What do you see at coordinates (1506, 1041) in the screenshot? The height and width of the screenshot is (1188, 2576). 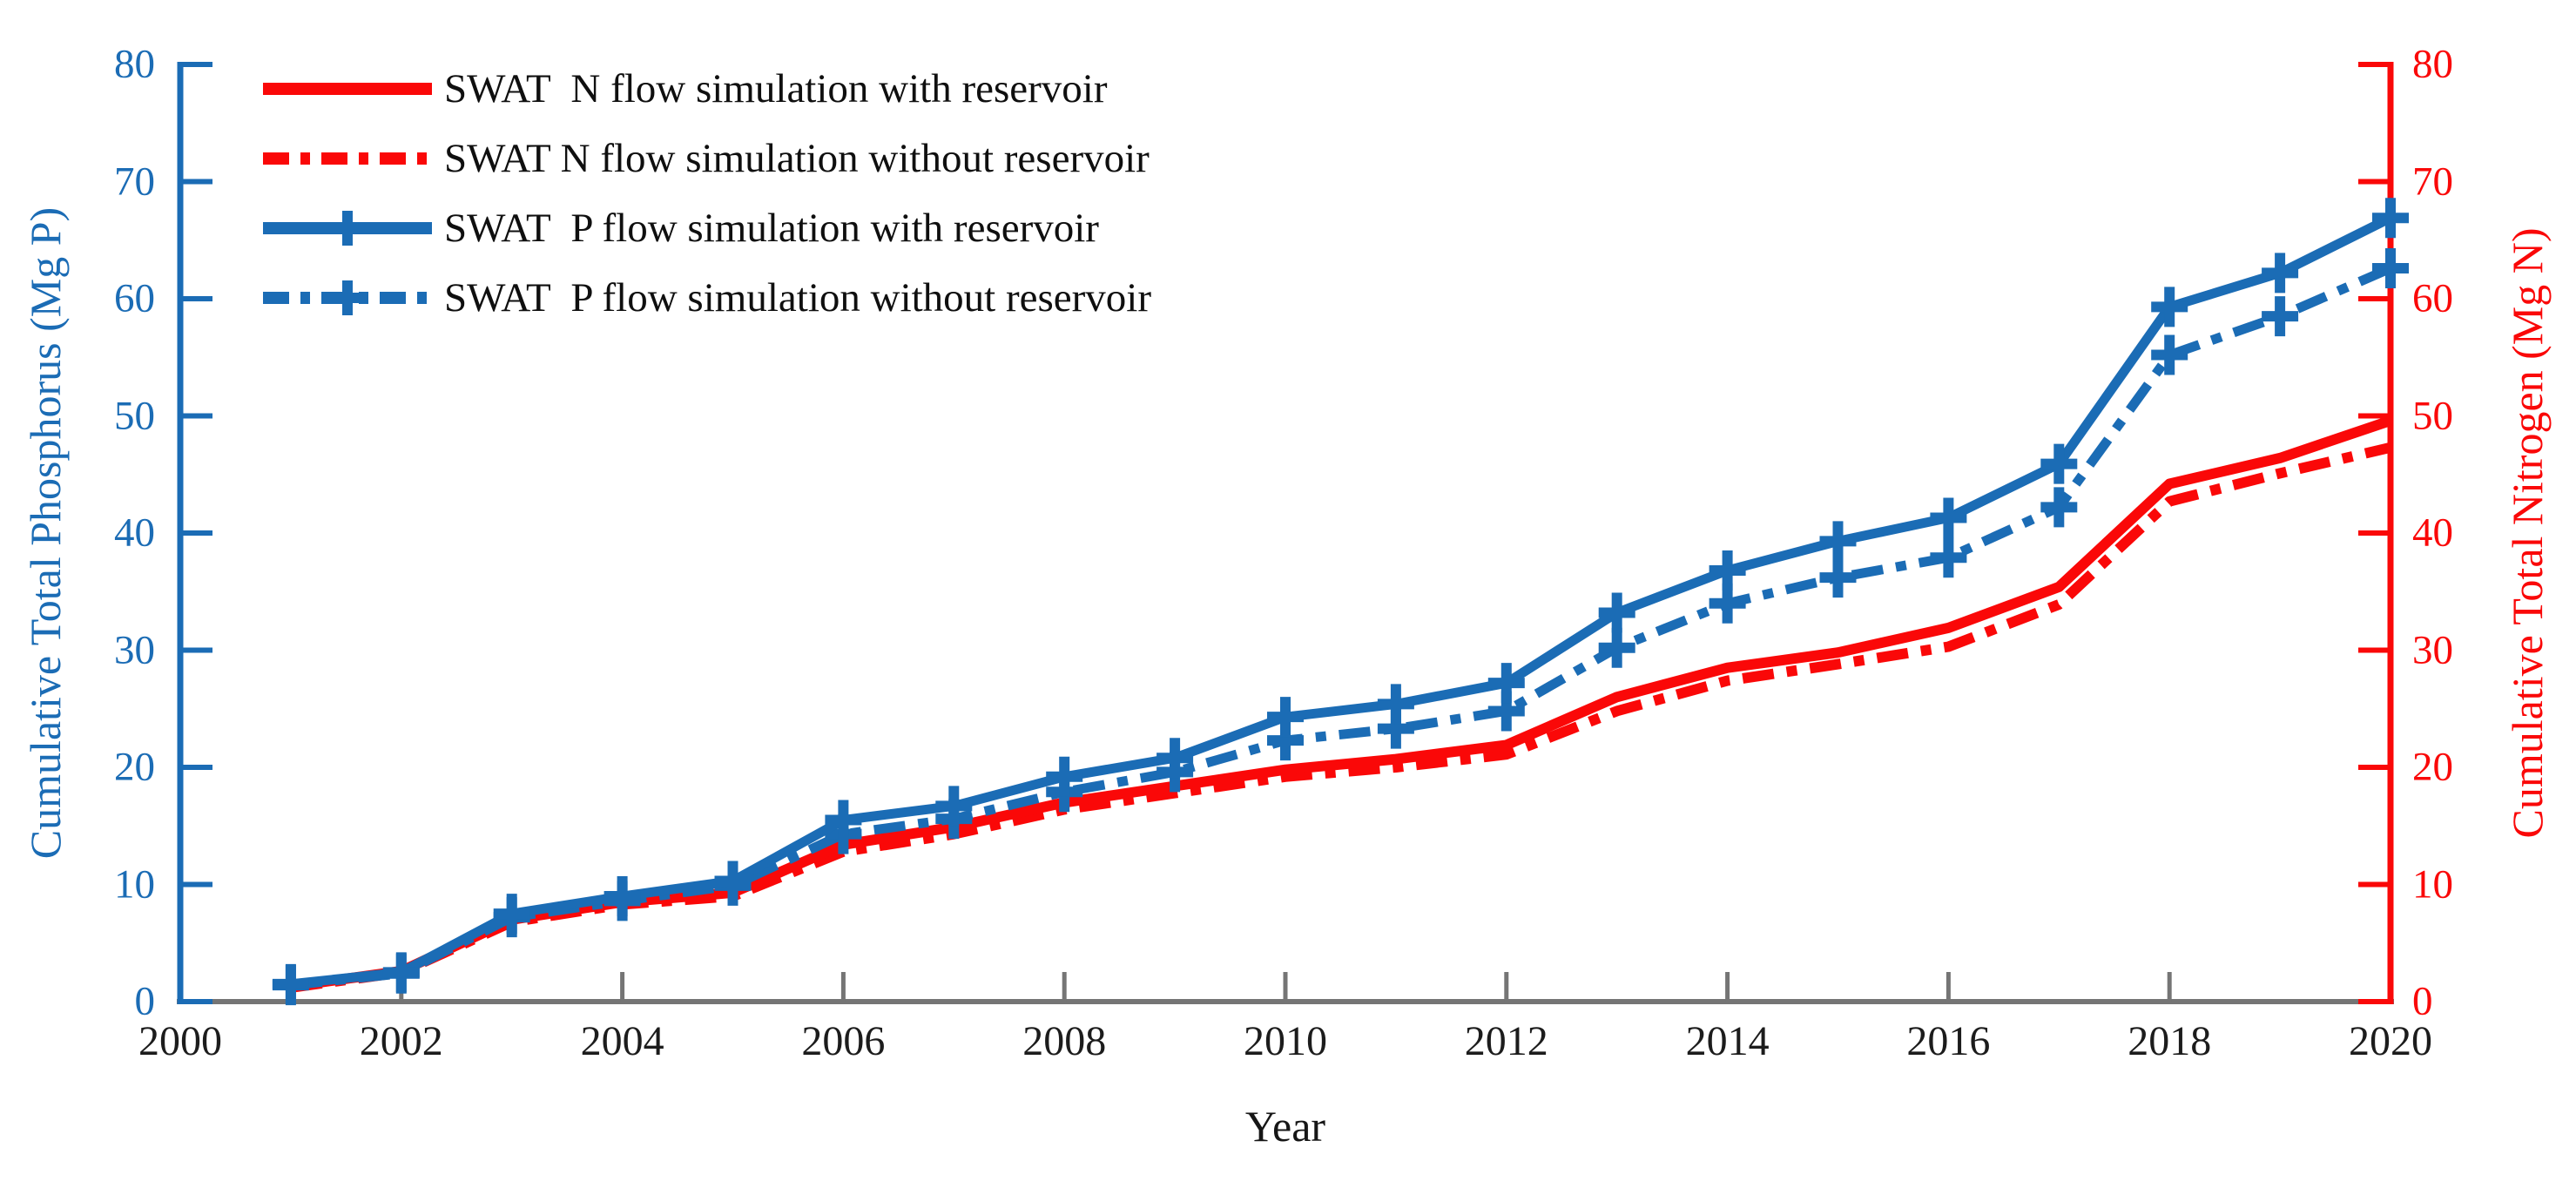 I see `x-tick-label-2012: 2012` at bounding box center [1506, 1041].